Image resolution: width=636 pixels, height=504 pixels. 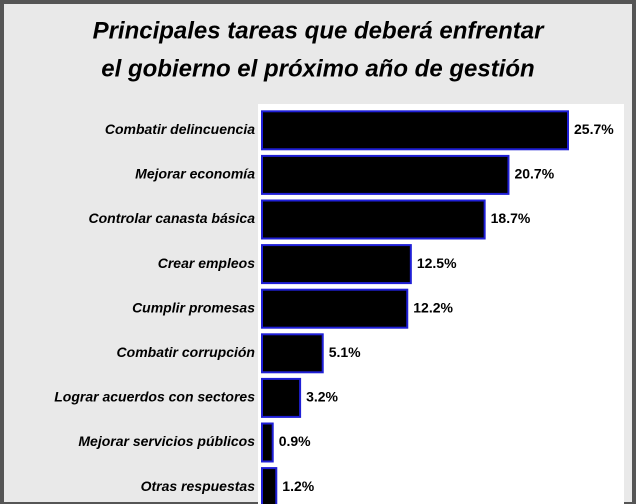 I want to click on value-label: 3.2%, so click(x=322, y=397).